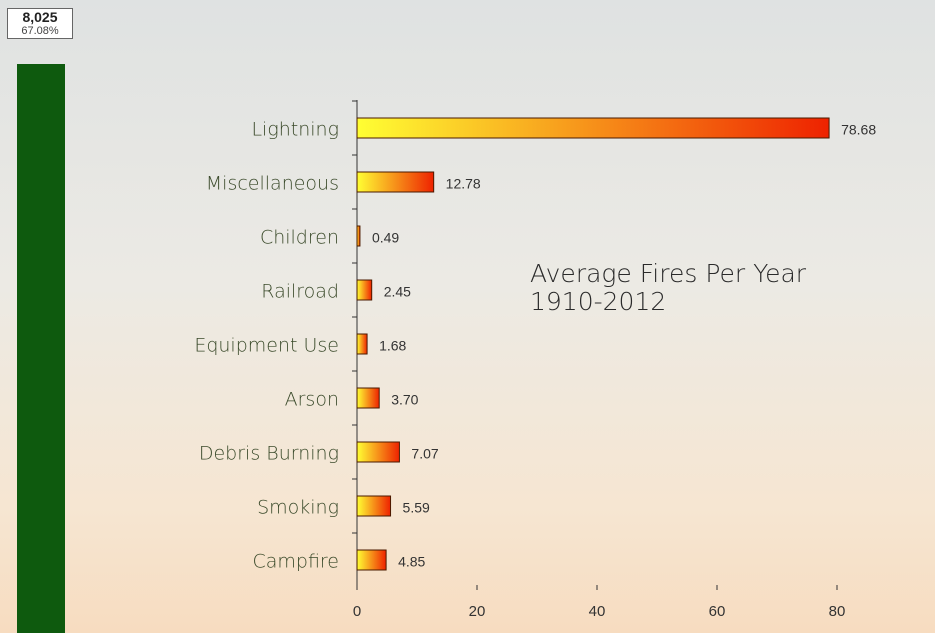 The height and width of the screenshot is (633, 935). Describe the element at coordinates (269, 454) in the screenshot. I see `category-label: Debris Burning` at that location.